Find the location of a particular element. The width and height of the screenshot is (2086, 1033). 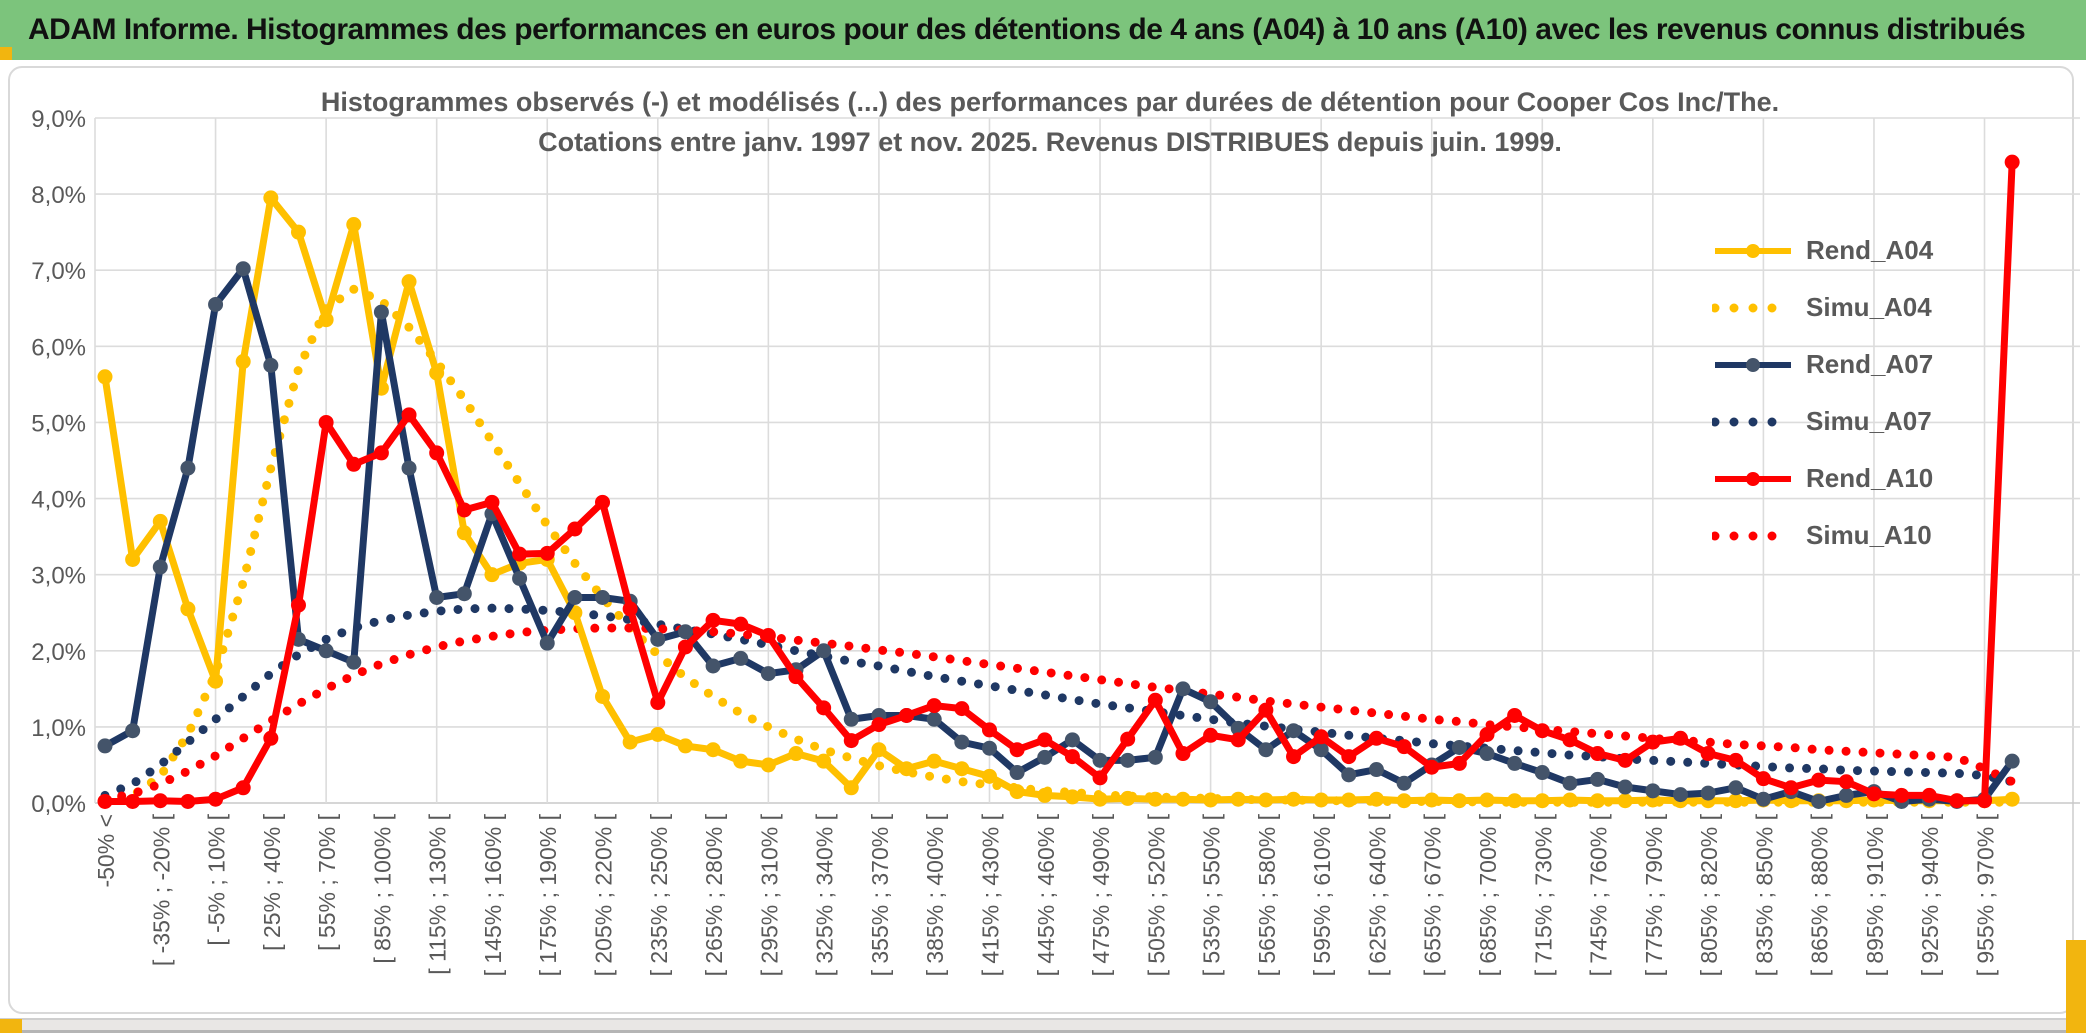

legend-label: Simu_A04 is located at coordinates (1869, 307).